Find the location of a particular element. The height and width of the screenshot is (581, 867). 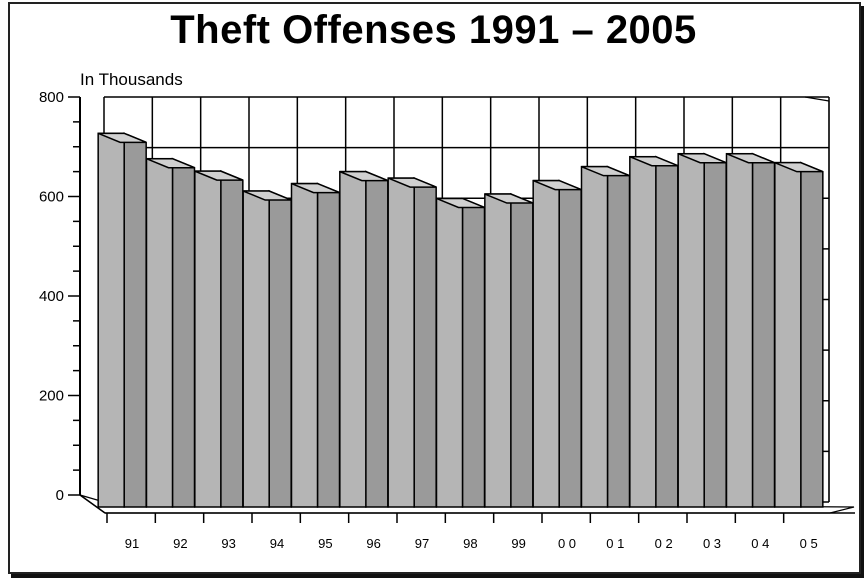

y-tick-label: 400 is located at coordinates (51, 296).